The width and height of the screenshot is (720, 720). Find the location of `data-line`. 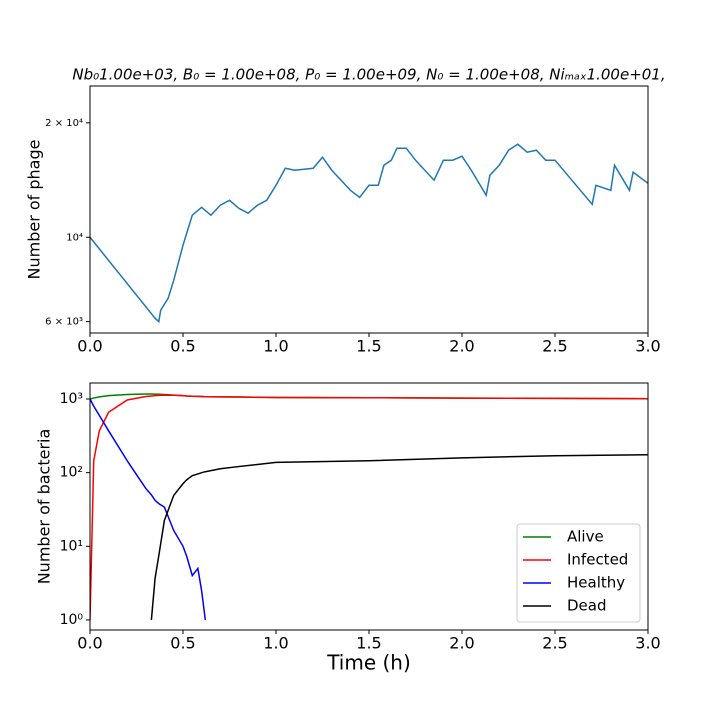

data-line is located at coordinates (148, 509).